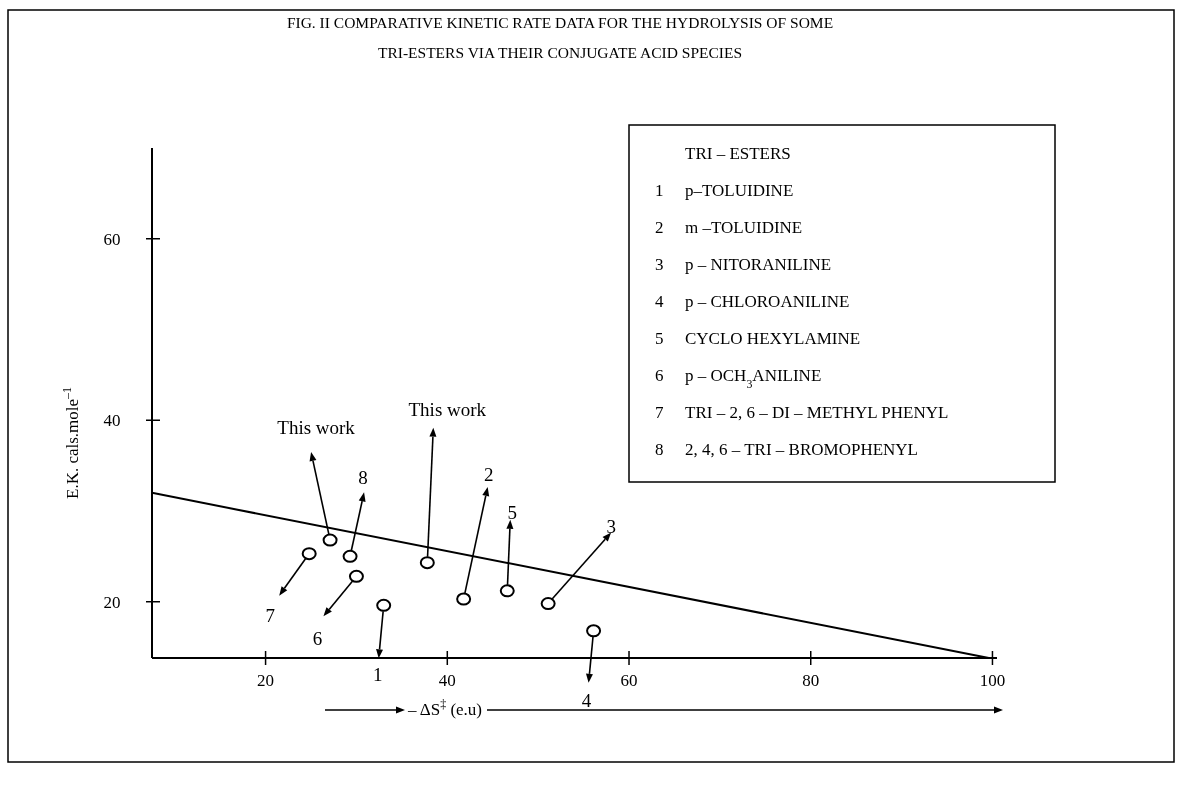  I want to click on text: 2 m –TOLUIDINE, so click(729, 227).